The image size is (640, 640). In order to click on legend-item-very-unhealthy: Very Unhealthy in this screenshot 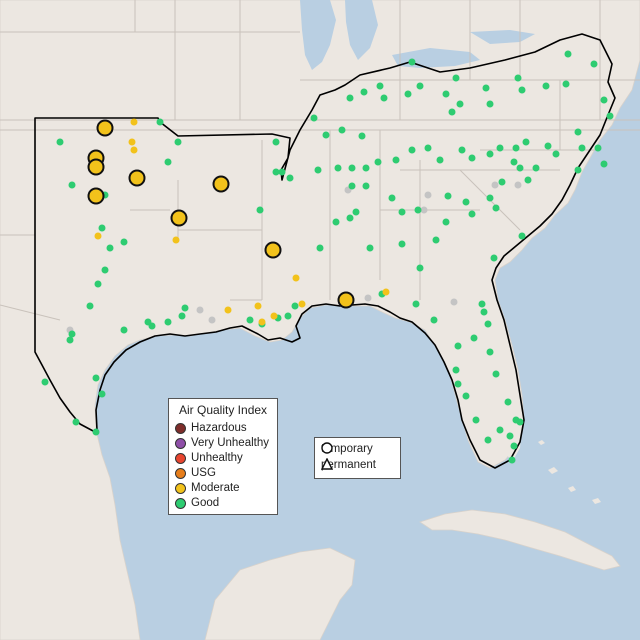, I will do `click(222, 443)`.